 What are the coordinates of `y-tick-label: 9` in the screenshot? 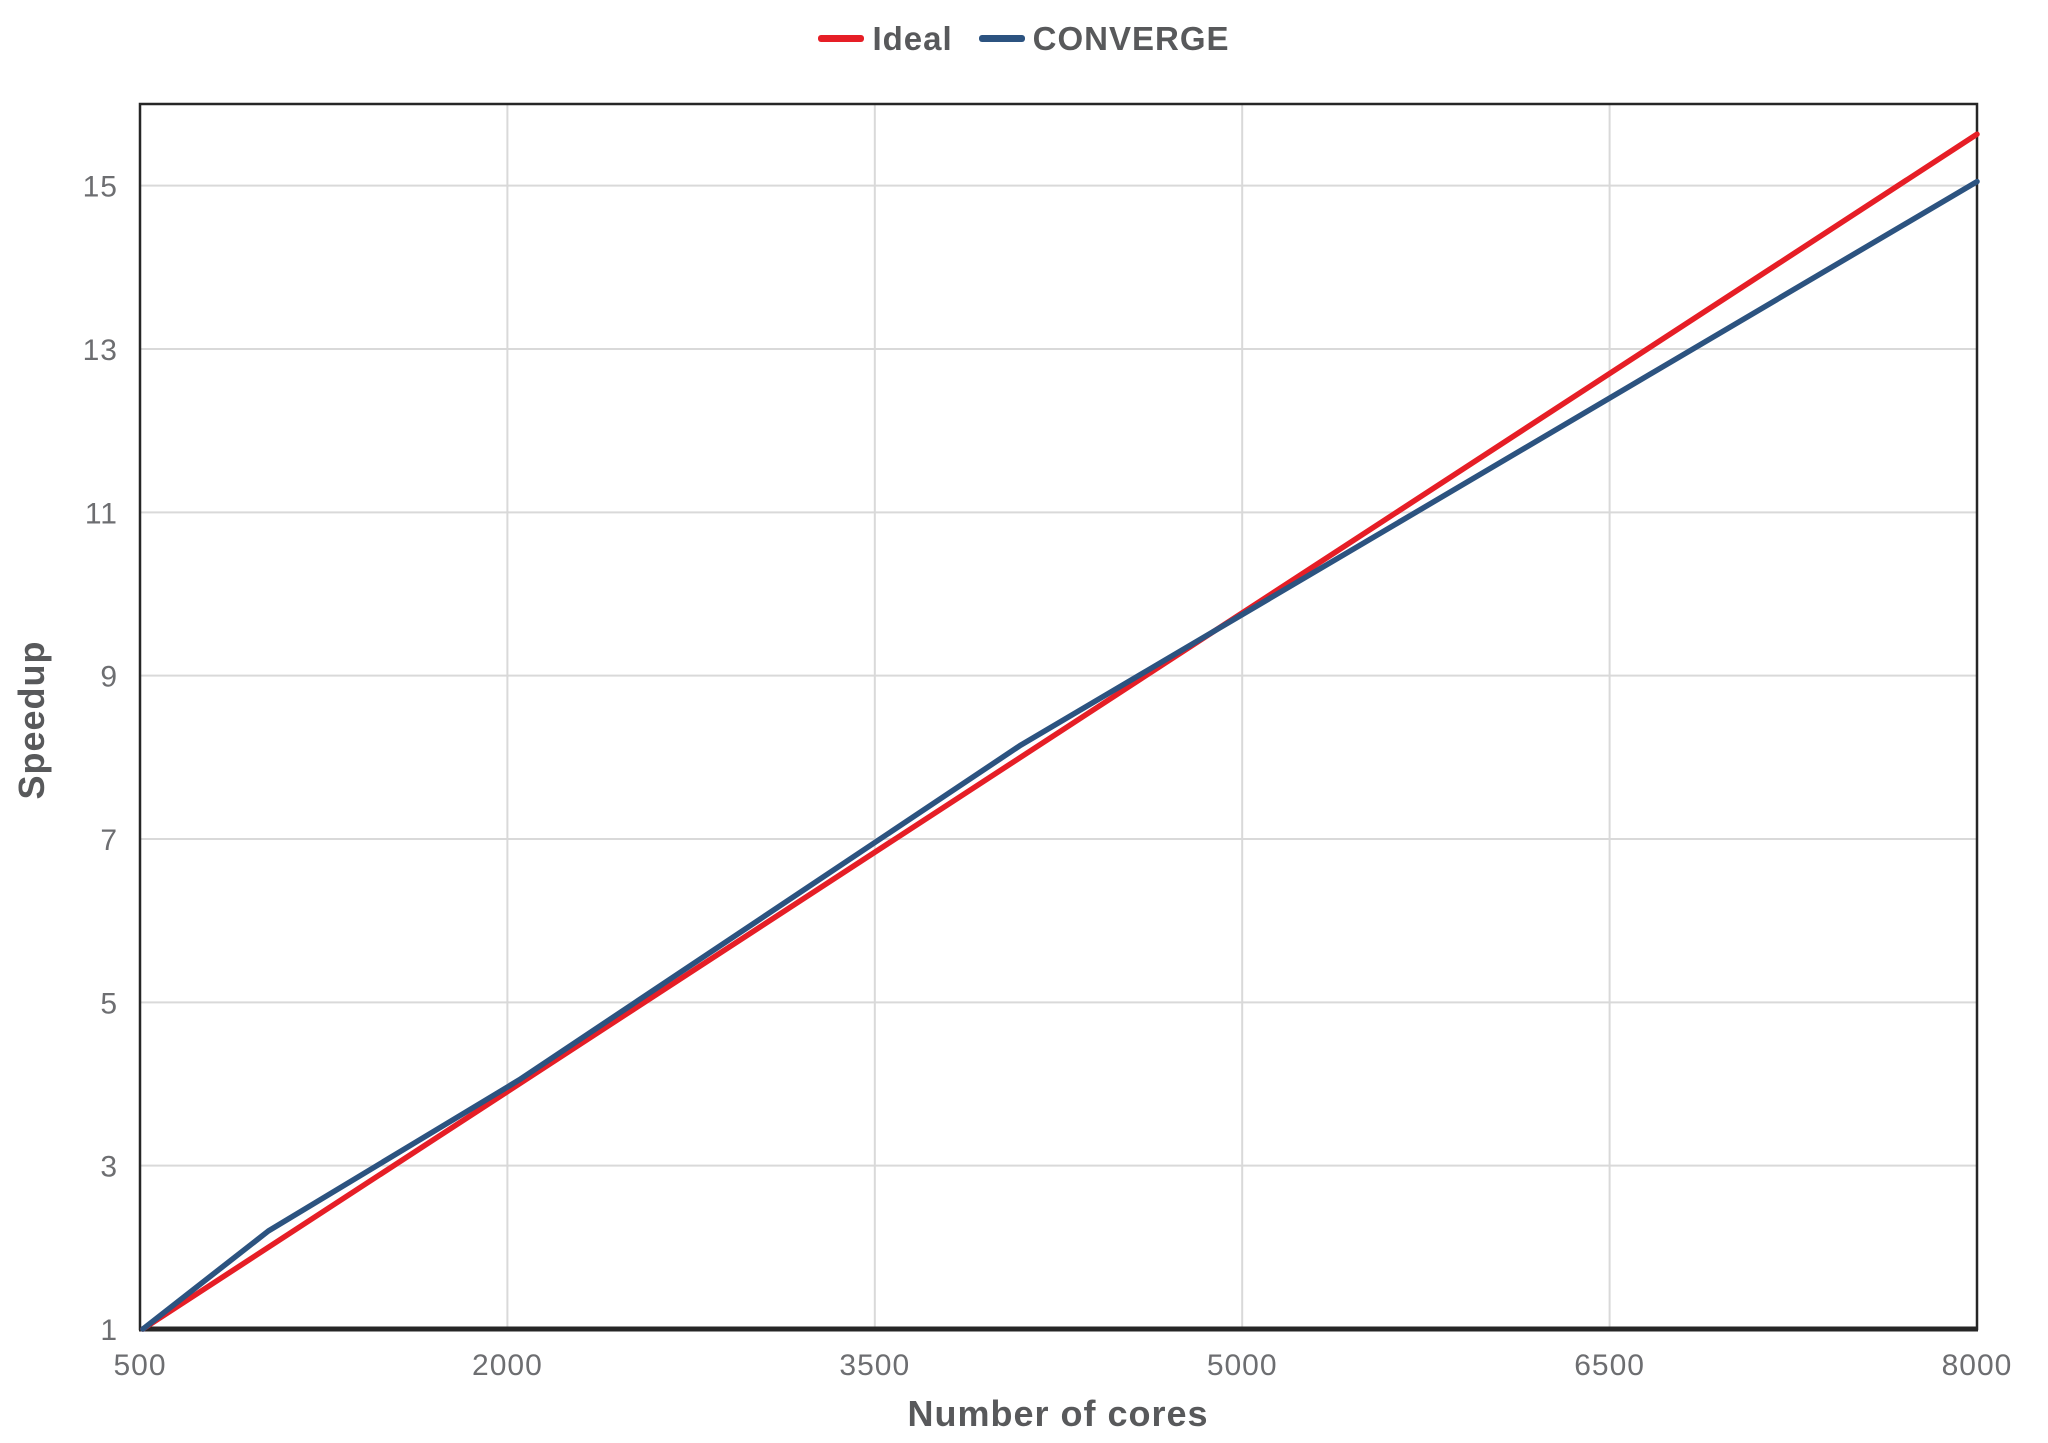 It's located at (109, 677).